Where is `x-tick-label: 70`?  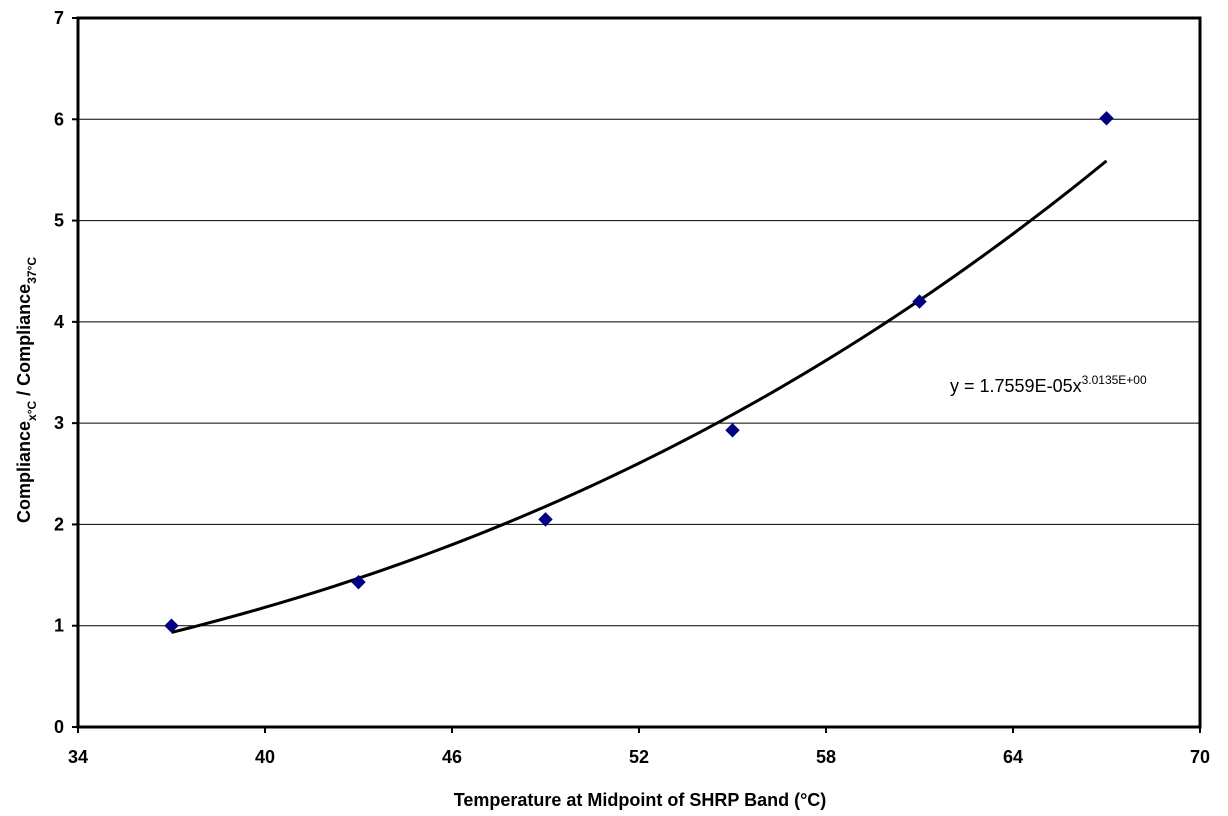 x-tick-label: 70 is located at coordinates (1200, 757).